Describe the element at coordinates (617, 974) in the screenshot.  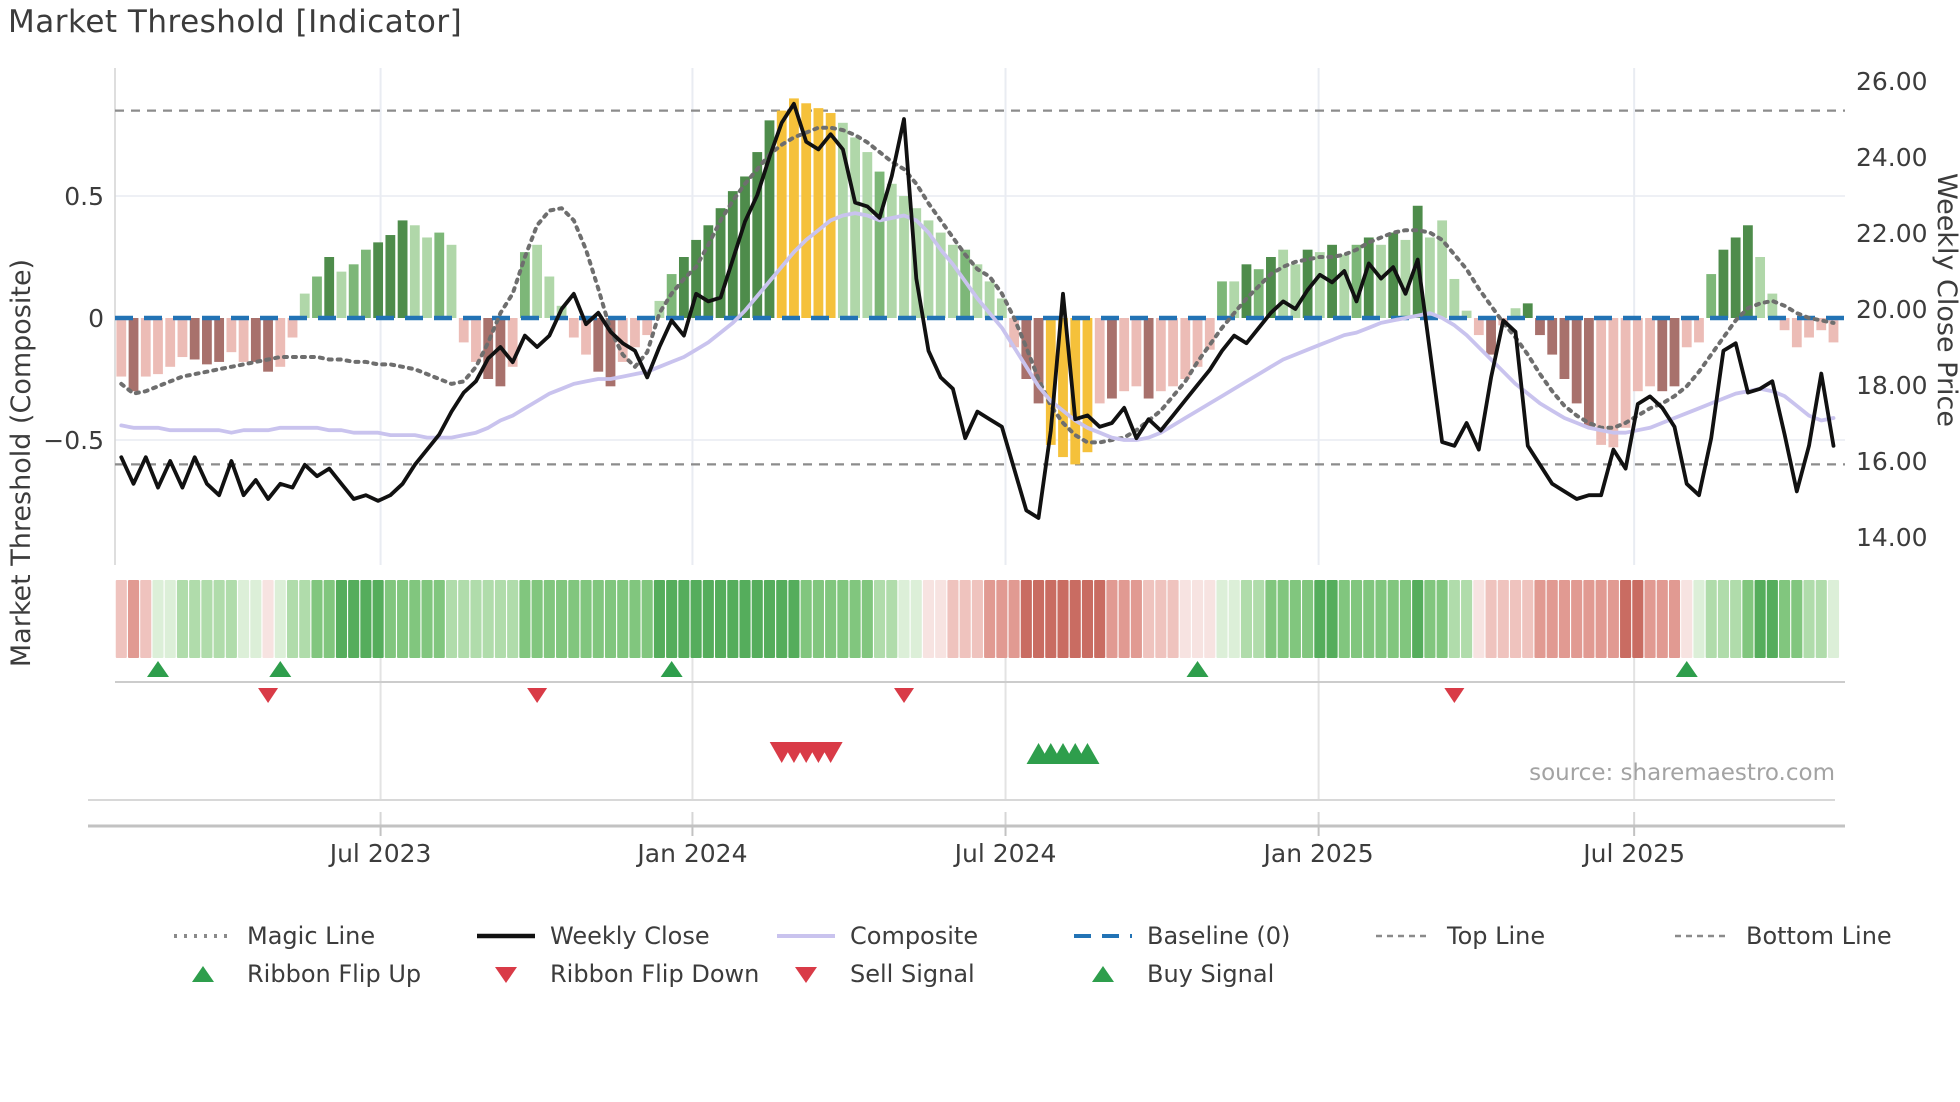
I see `legend-item-ribbon-flip-down: Ribbon Flip Down` at that location.